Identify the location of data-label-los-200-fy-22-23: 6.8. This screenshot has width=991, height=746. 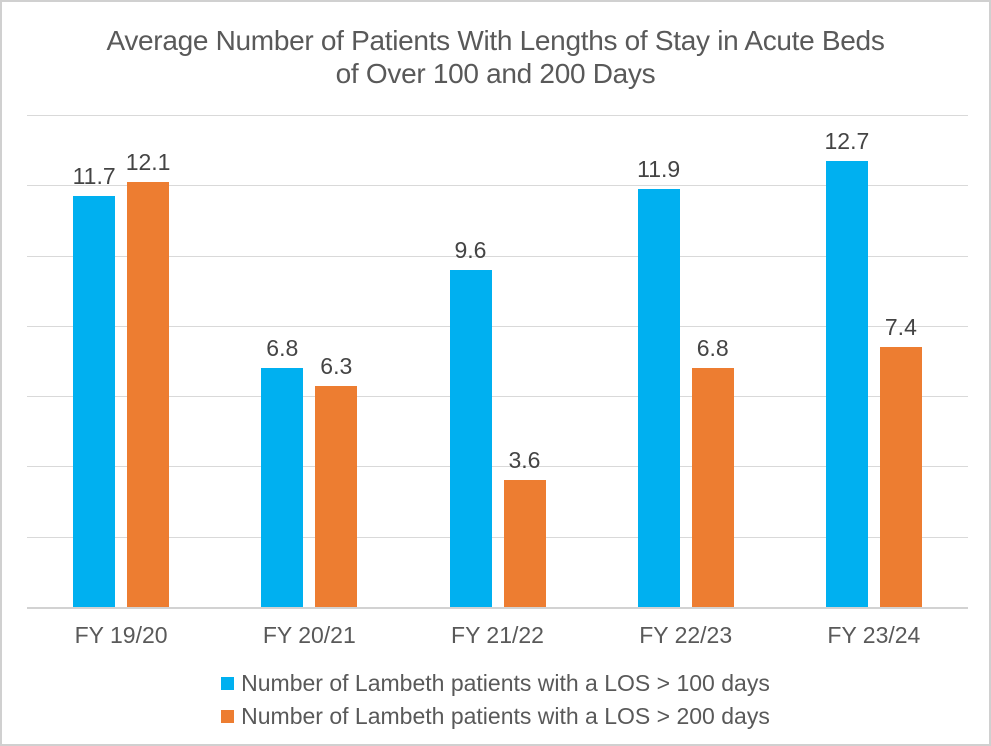
(712, 348).